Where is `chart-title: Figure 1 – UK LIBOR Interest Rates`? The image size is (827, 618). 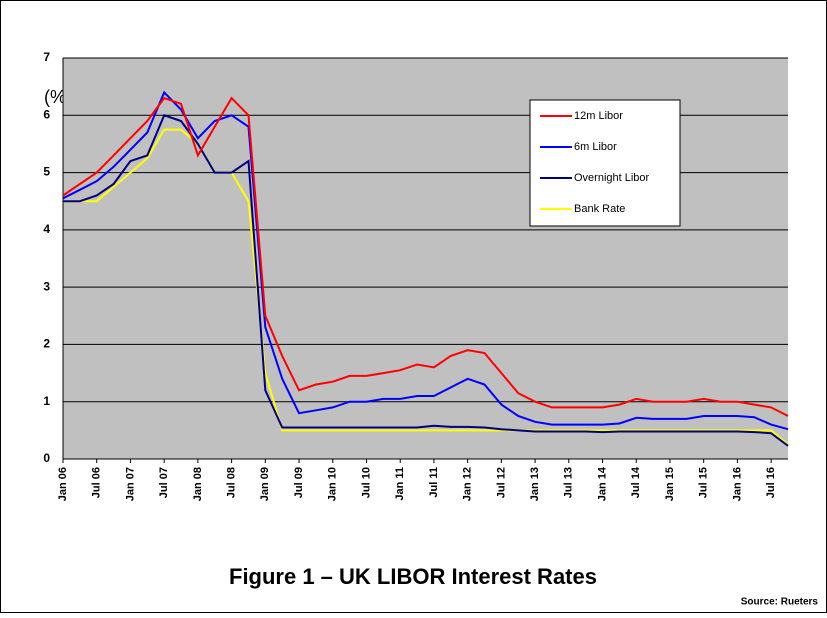 chart-title: Figure 1 – UK LIBOR Interest Rates is located at coordinates (413, 576).